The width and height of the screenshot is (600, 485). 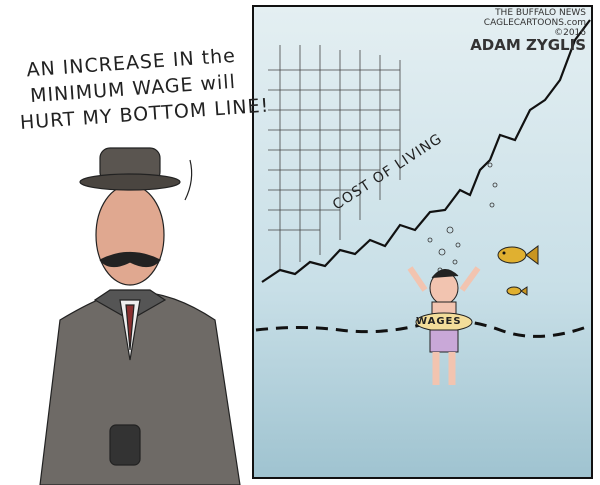 I want to click on artist-name: ADAM ZYGLIS, so click(x=528, y=45).